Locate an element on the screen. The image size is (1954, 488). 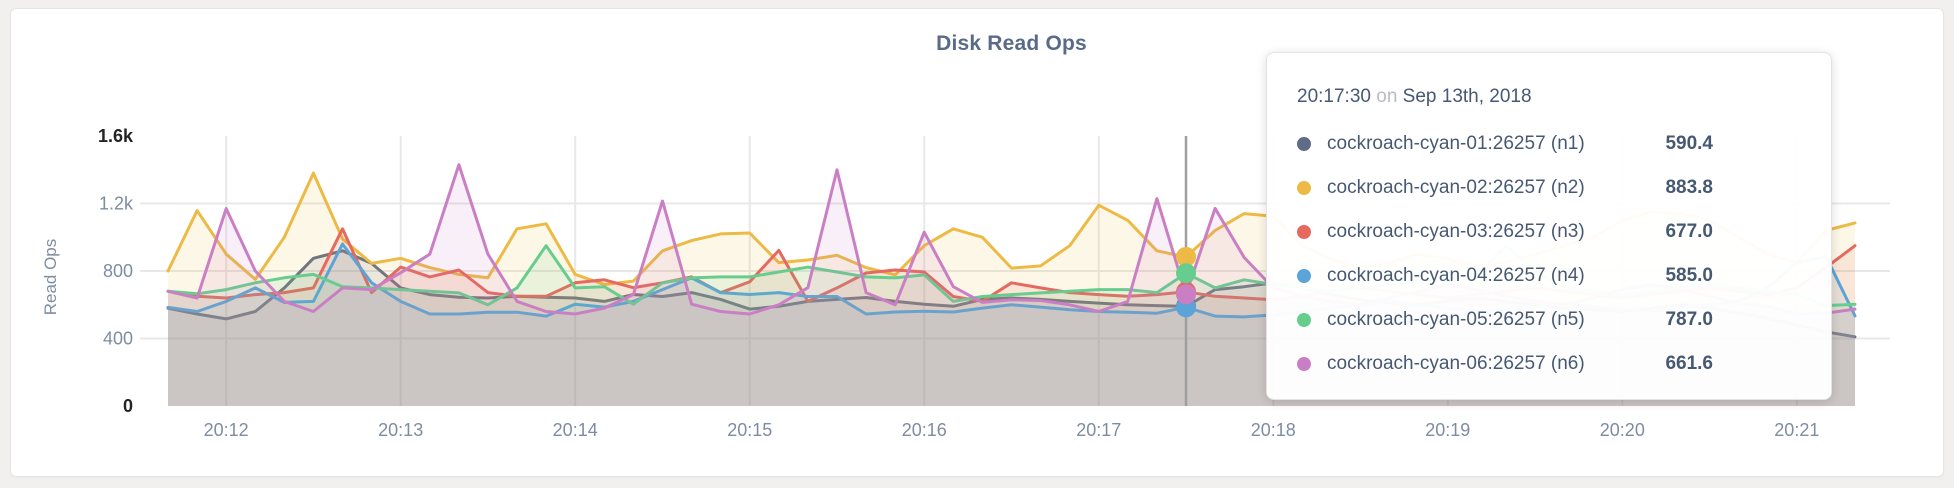
series-label: cockroach-cyan-04:26257 (n4) is located at coordinates (1456, 275).